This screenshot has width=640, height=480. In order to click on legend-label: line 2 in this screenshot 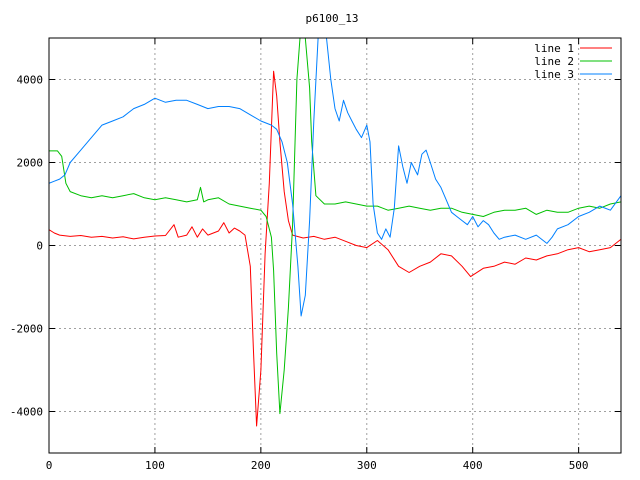, I will do `click(554, 61)`.